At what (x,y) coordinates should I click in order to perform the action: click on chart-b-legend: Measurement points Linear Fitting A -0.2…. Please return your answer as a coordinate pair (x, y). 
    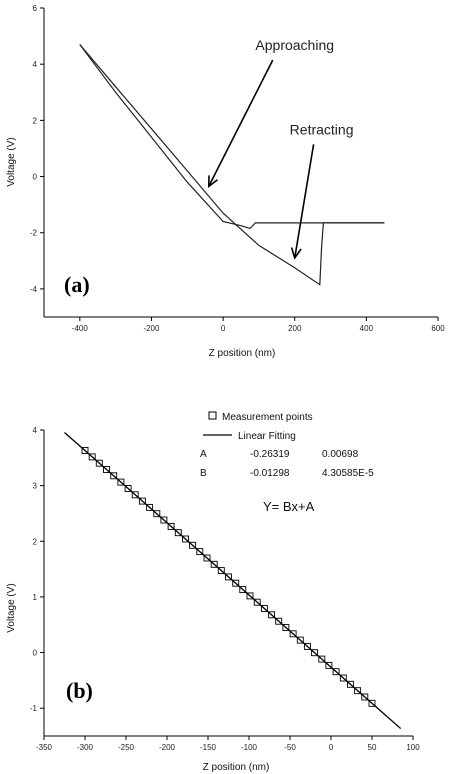
    Looking at the image, I should click on (287, 462).